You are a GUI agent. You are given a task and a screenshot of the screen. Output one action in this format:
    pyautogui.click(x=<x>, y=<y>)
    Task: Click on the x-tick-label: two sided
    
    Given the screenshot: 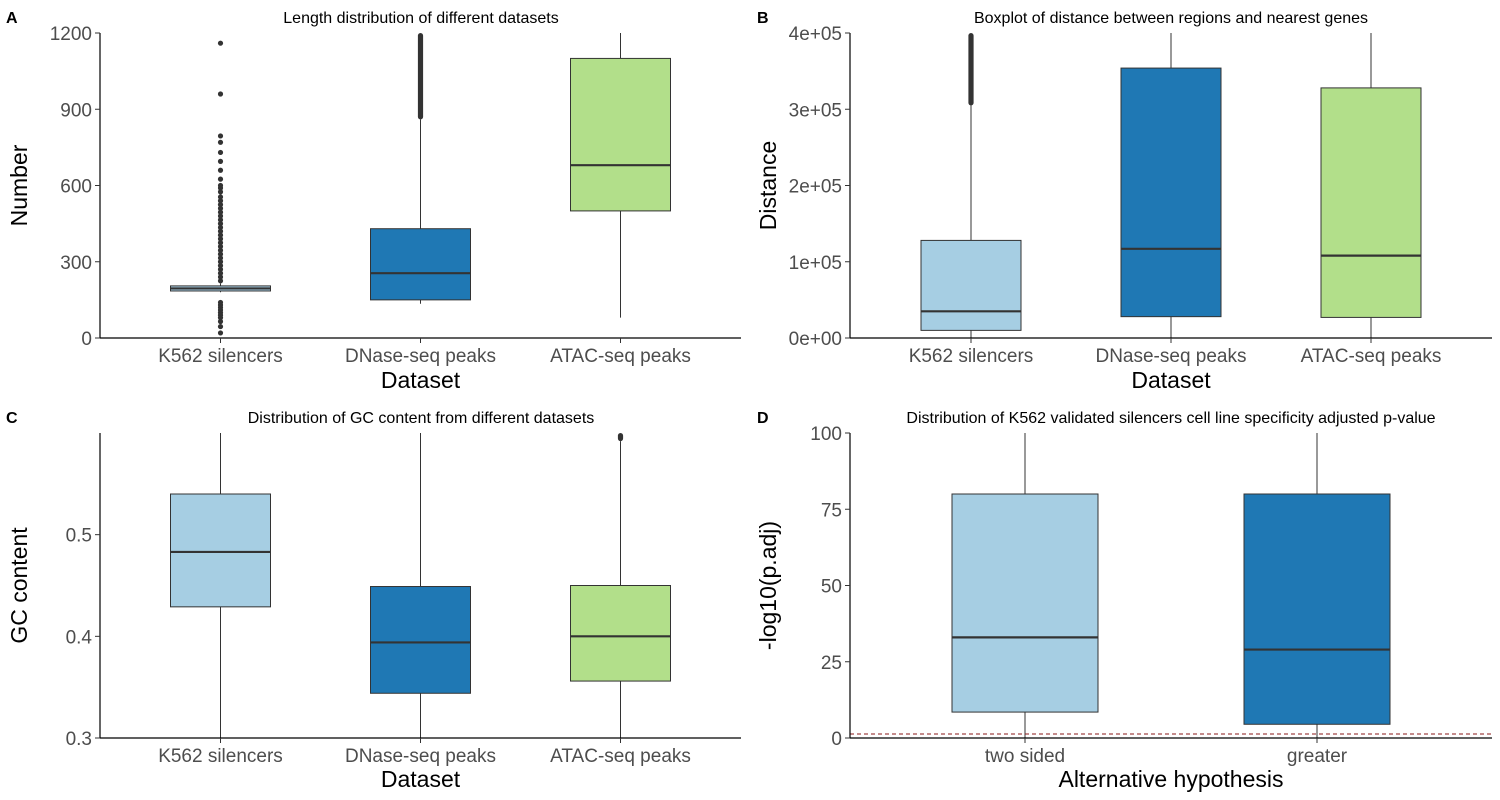 What is the action you would take?
    pyautogui.click(x=1025, y=756)
    